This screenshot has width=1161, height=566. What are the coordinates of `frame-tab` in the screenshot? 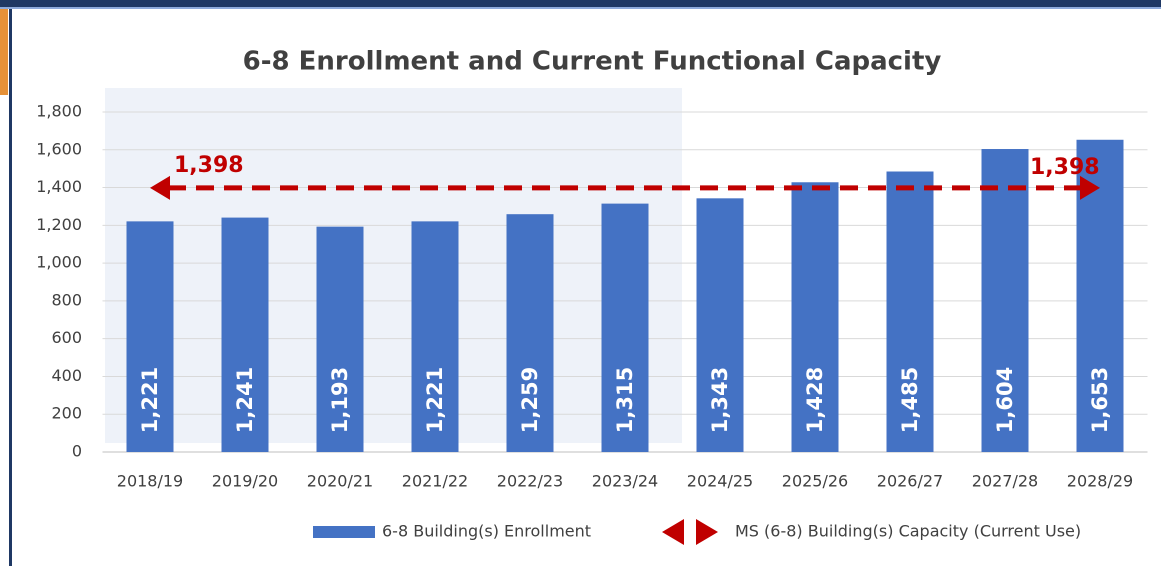 It's located at (4, 52).